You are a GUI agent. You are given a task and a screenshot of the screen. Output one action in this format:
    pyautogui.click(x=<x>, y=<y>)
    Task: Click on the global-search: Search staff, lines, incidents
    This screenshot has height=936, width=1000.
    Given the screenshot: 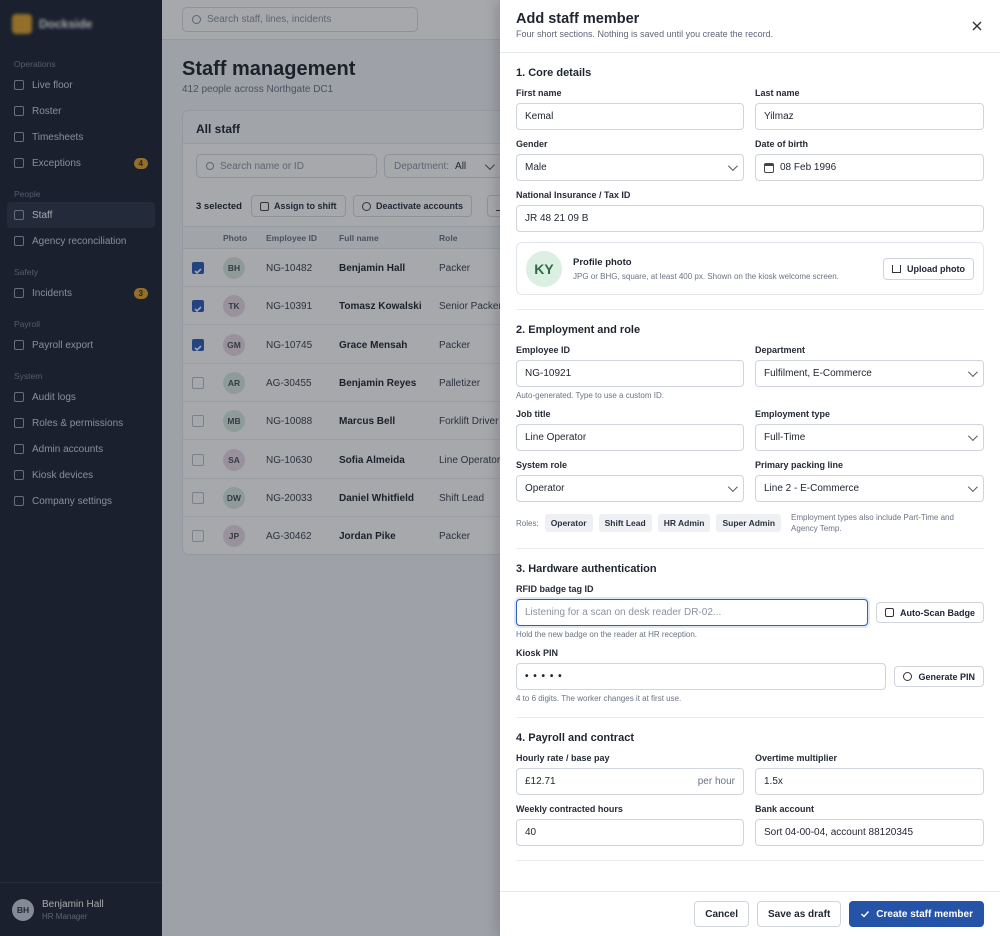 What is the action you would take?
    pyautogui.click(x=300, y=19)
    